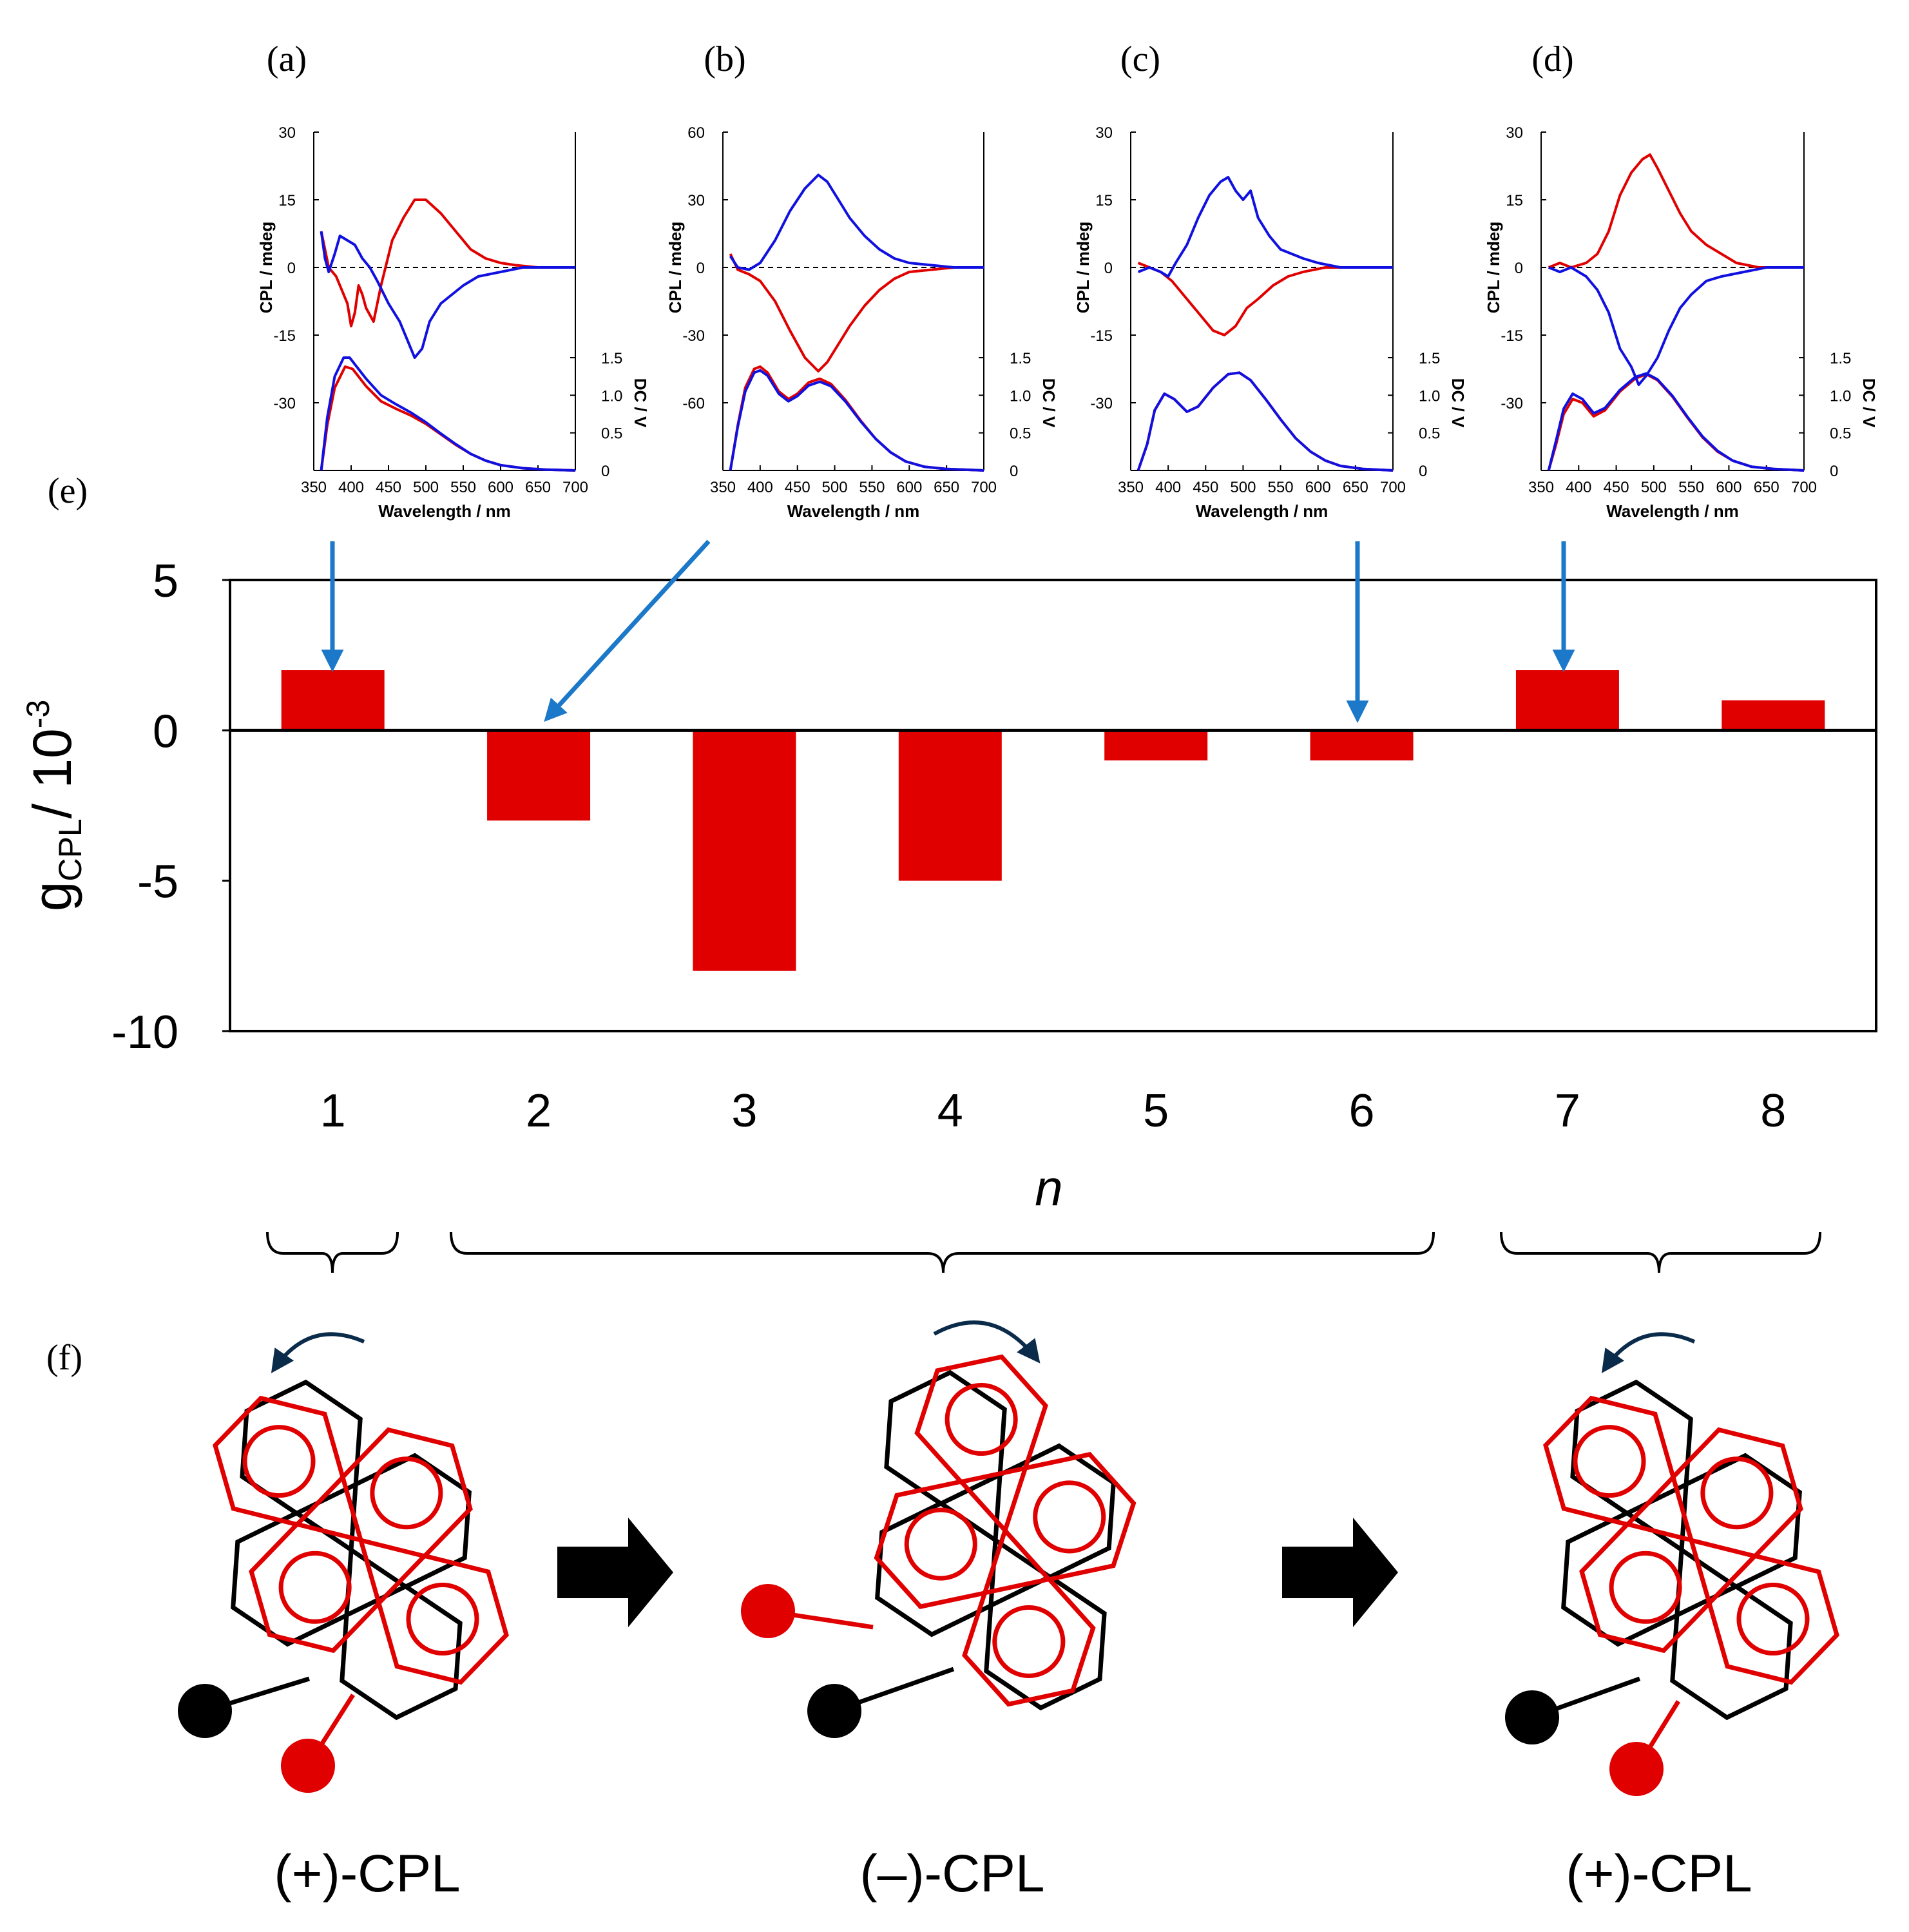  What do you see at coordinates (1423, 471) in the screenshot?
I see `inset-dc-tick-label: 0` at bounding box center [1423, 471].